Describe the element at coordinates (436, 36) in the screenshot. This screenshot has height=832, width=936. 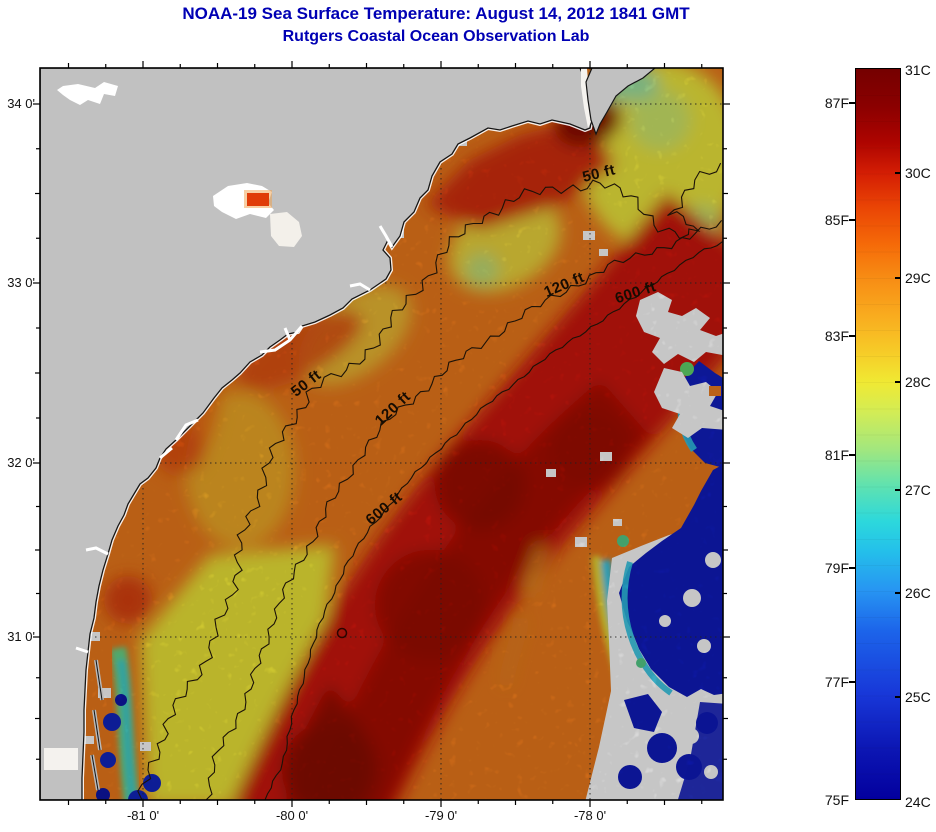
I see `figure-subtitle: Rutgers Coastal Ocean Observation Lab` at that location.